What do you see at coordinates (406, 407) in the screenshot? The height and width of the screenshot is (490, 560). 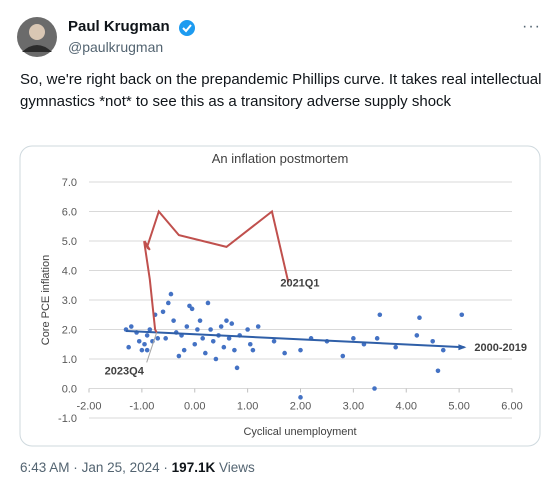 I see `x-tick-label: 4.00` at bounding box center [406, 407].